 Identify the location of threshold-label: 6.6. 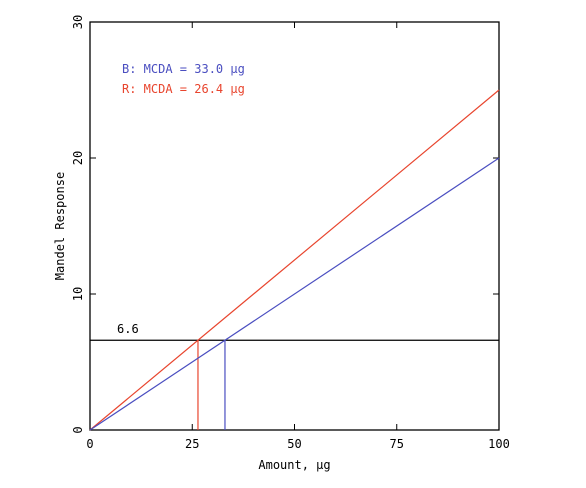
(128, 329).